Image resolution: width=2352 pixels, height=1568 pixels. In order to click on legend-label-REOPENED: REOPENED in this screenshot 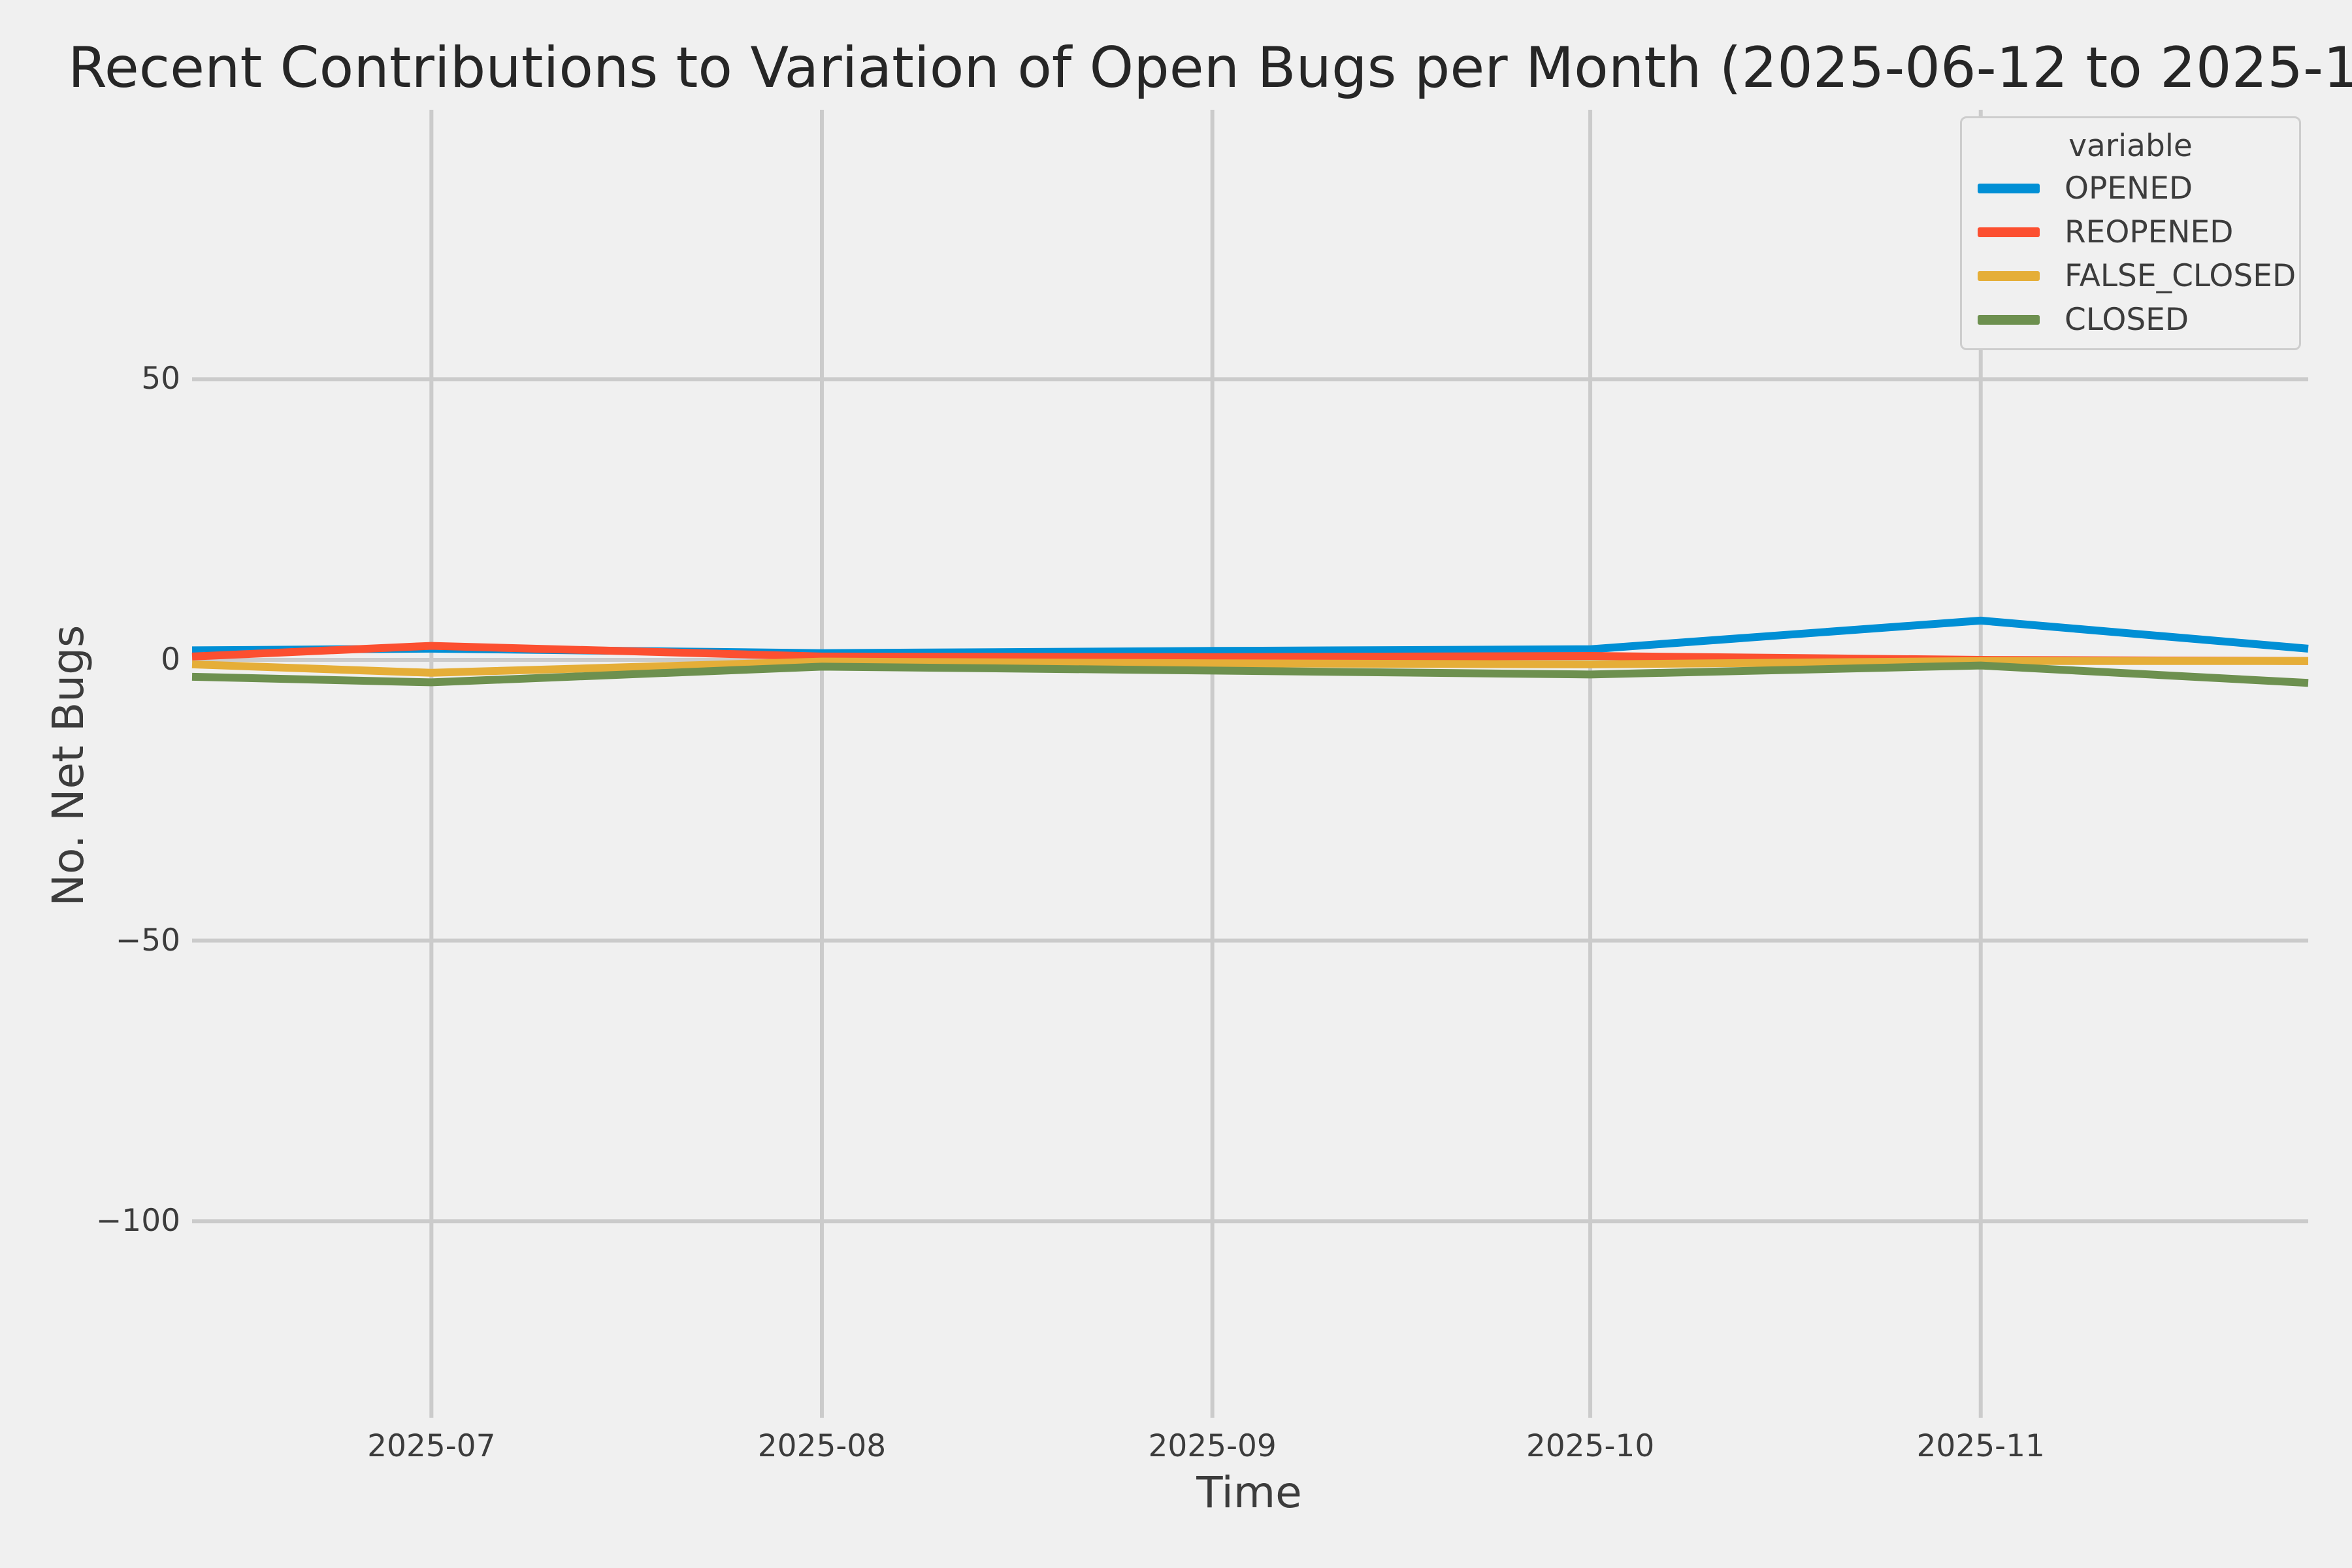, I will do `click(2149, 232)`.